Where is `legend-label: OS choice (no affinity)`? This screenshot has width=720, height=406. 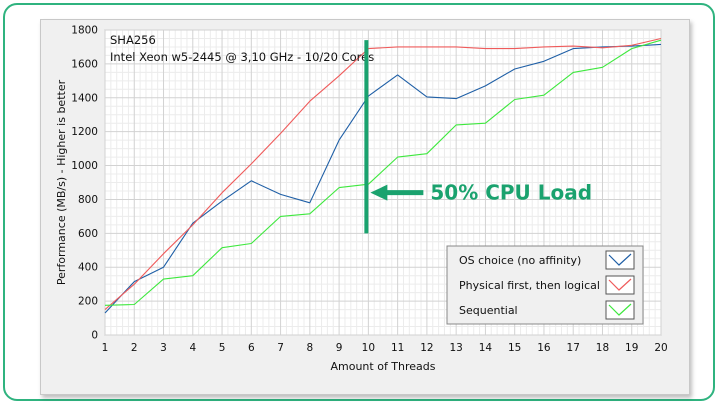 legend-label: OS choice (no affinity) is located at coordinates (520, 260).